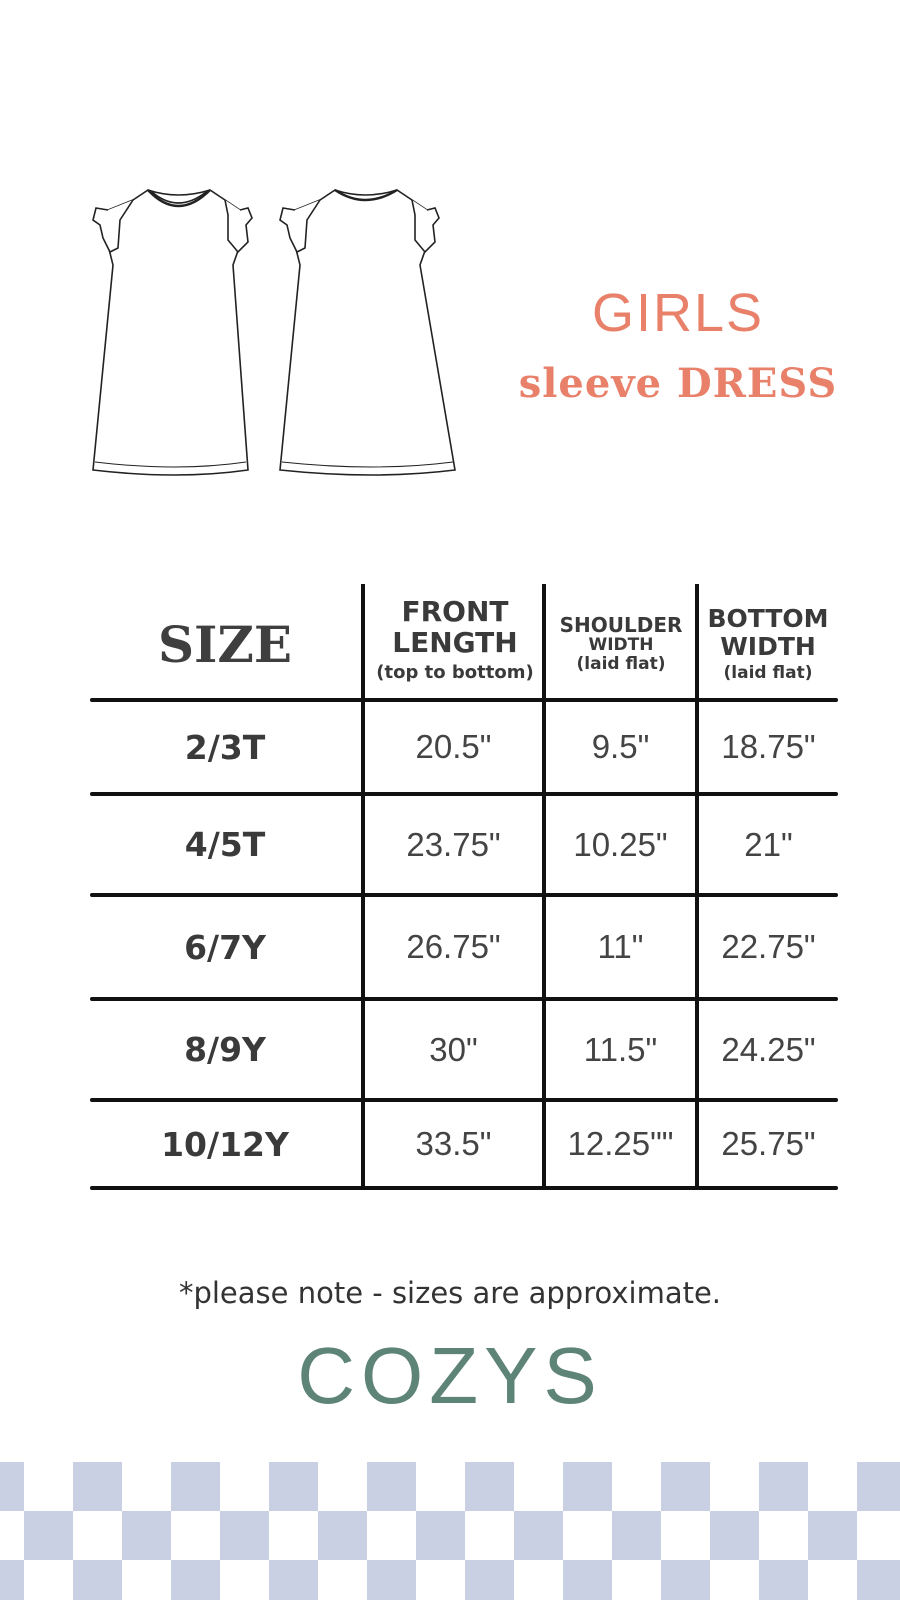  I want to click on header-shoulder-width-sub: (laid flat), so click(621, 664).